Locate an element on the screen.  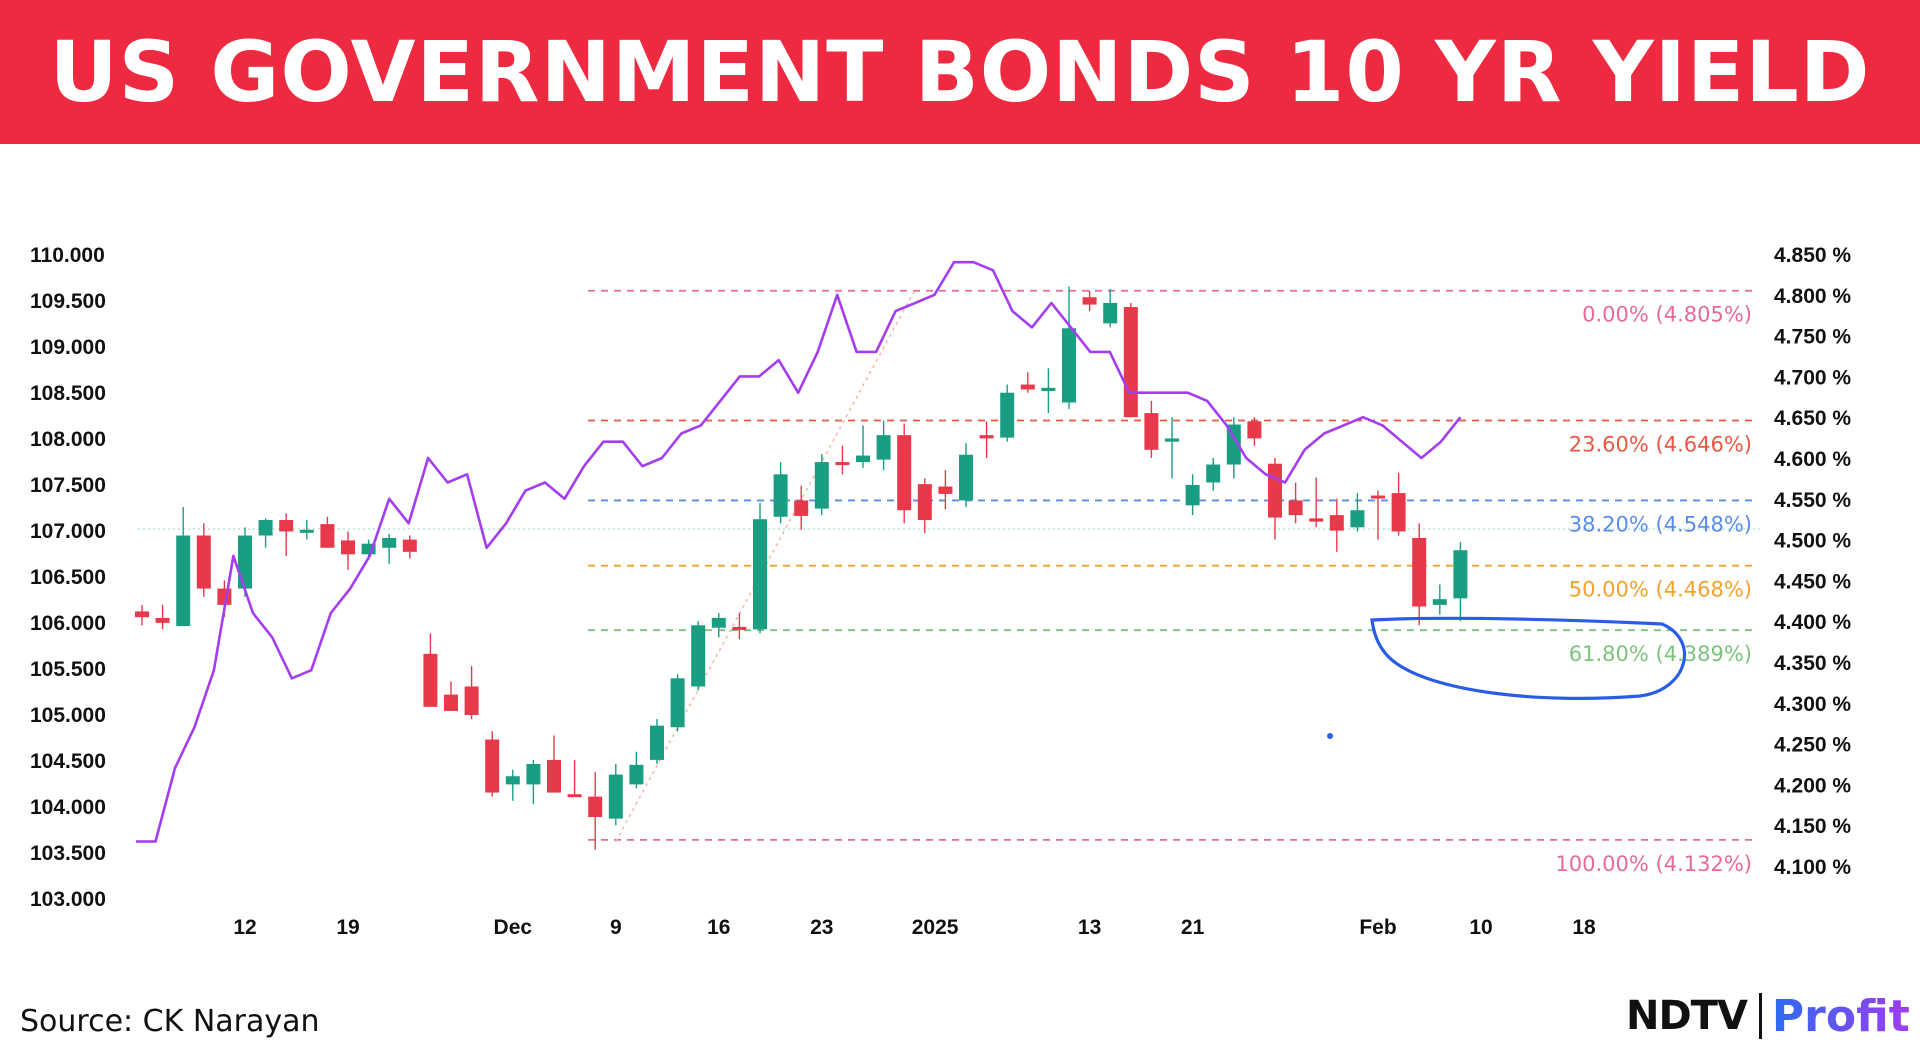
left-axis-tick: 108.000 is located at coordinates (68, 439).